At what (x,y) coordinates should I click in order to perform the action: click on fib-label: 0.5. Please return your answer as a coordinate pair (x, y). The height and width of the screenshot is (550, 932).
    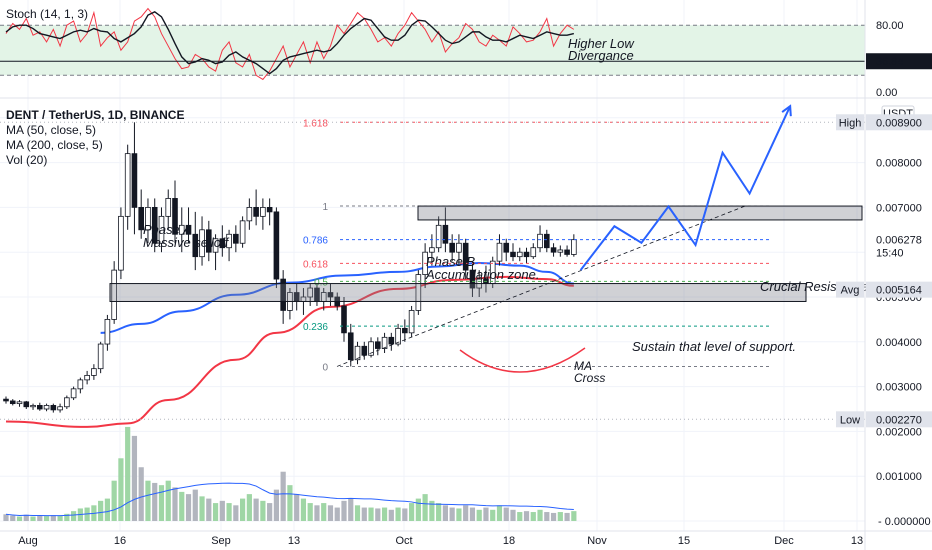
    Looking at the image, I should click on (321, 282).